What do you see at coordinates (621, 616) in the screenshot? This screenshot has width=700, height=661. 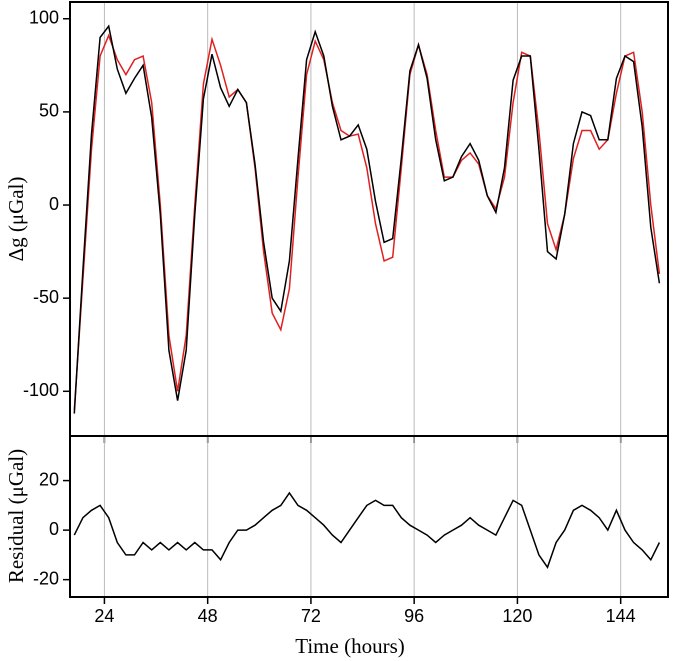 I see `x-tick-label: 144` at bounding box center [621, 616].